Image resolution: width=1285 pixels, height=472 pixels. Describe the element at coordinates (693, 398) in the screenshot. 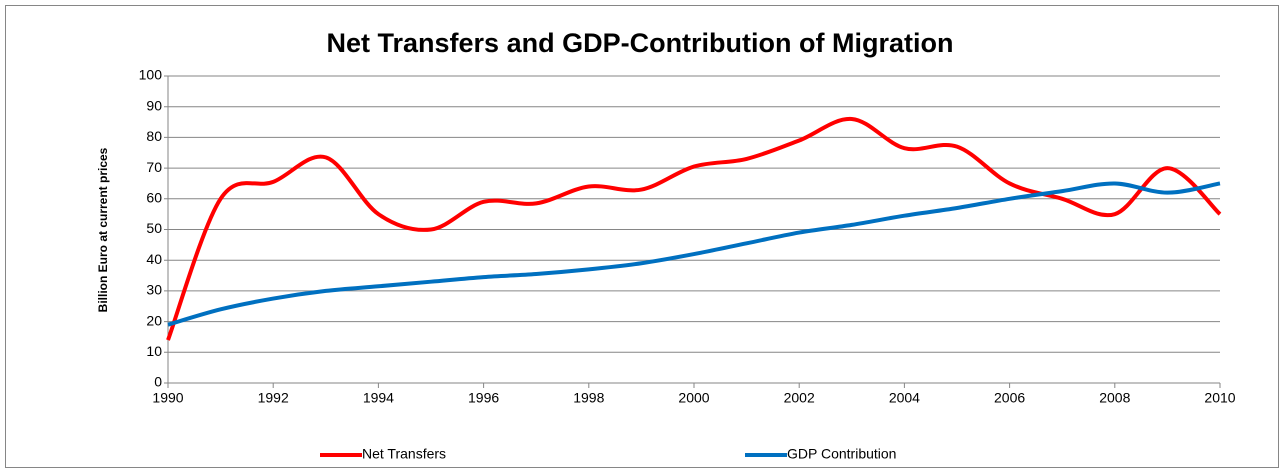

I see `x-tick-label: 2000` at that location.